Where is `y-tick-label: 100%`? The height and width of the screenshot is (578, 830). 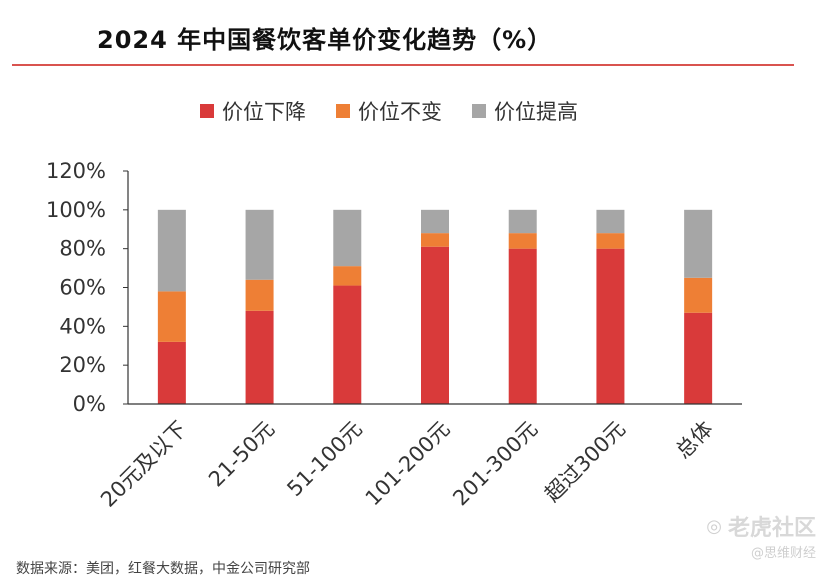 y-tick-label: 100% is located at coordinates (76, 210).